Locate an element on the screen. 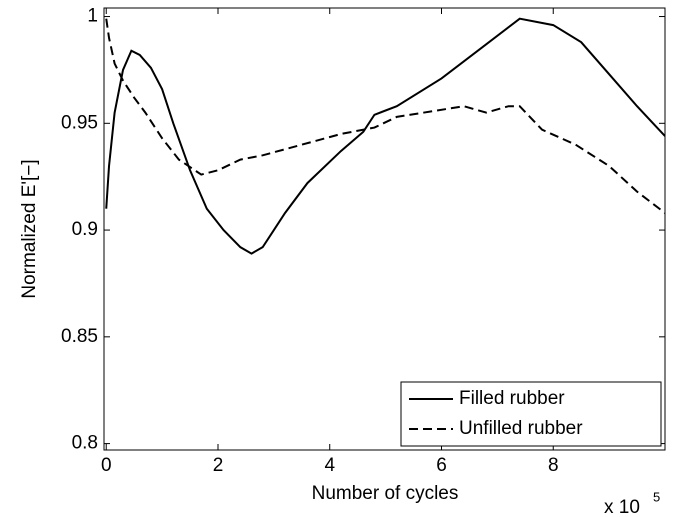 The image size is (678, 517). x-tick-label: 4 is located at coordinates (329, 465).